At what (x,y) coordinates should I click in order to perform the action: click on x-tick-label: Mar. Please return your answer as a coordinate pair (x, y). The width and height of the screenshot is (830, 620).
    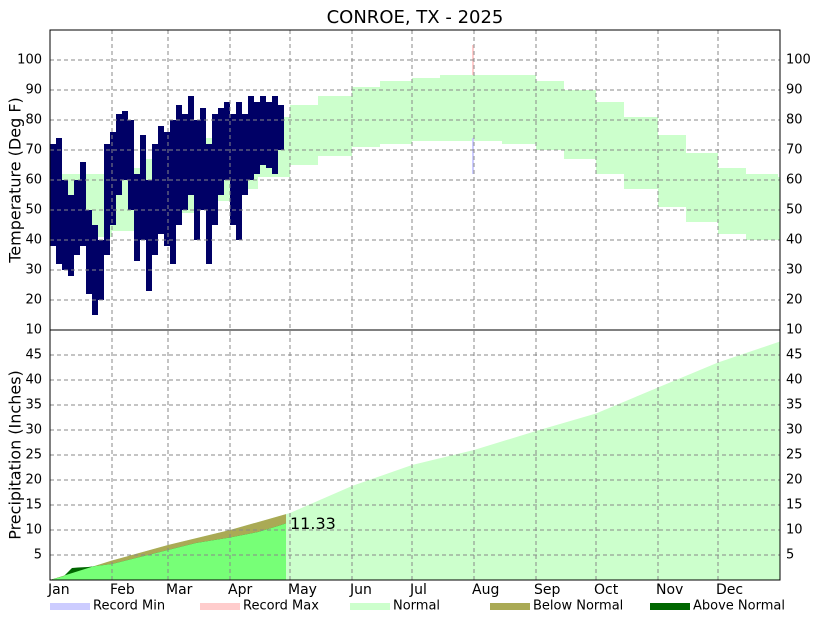
    Looking at the image, I should click on (179, 590).